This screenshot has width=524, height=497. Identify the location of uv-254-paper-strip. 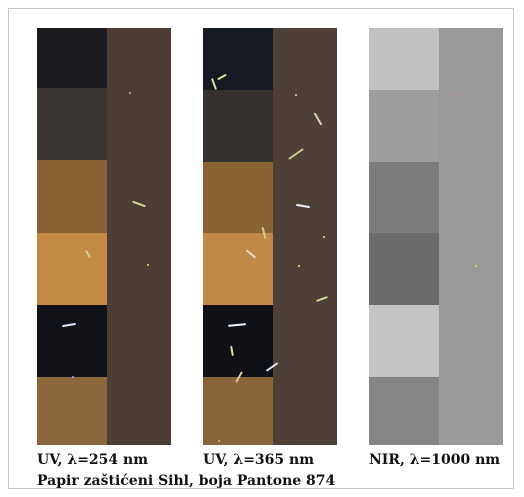
(139, 236).